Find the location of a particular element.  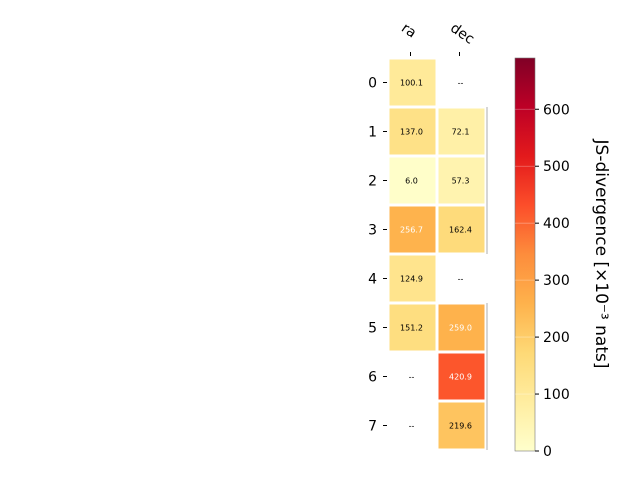

cell-value-label: 100.1 is located at coordinates (411, 83).